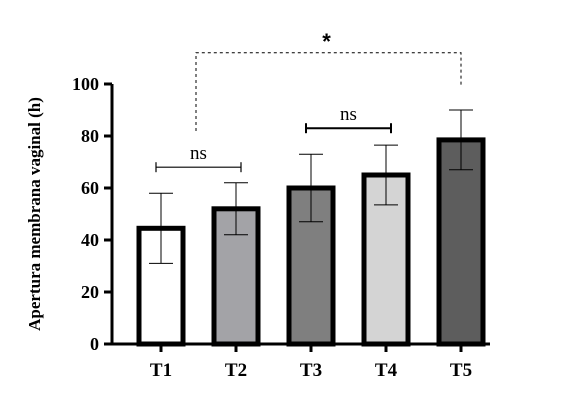 The width and height of the screenshot is (585, 408). What do you see at coordinates (94, 344) in the screenshot?
I see `y-tick-label: 0` at bounding box center [94, 344].